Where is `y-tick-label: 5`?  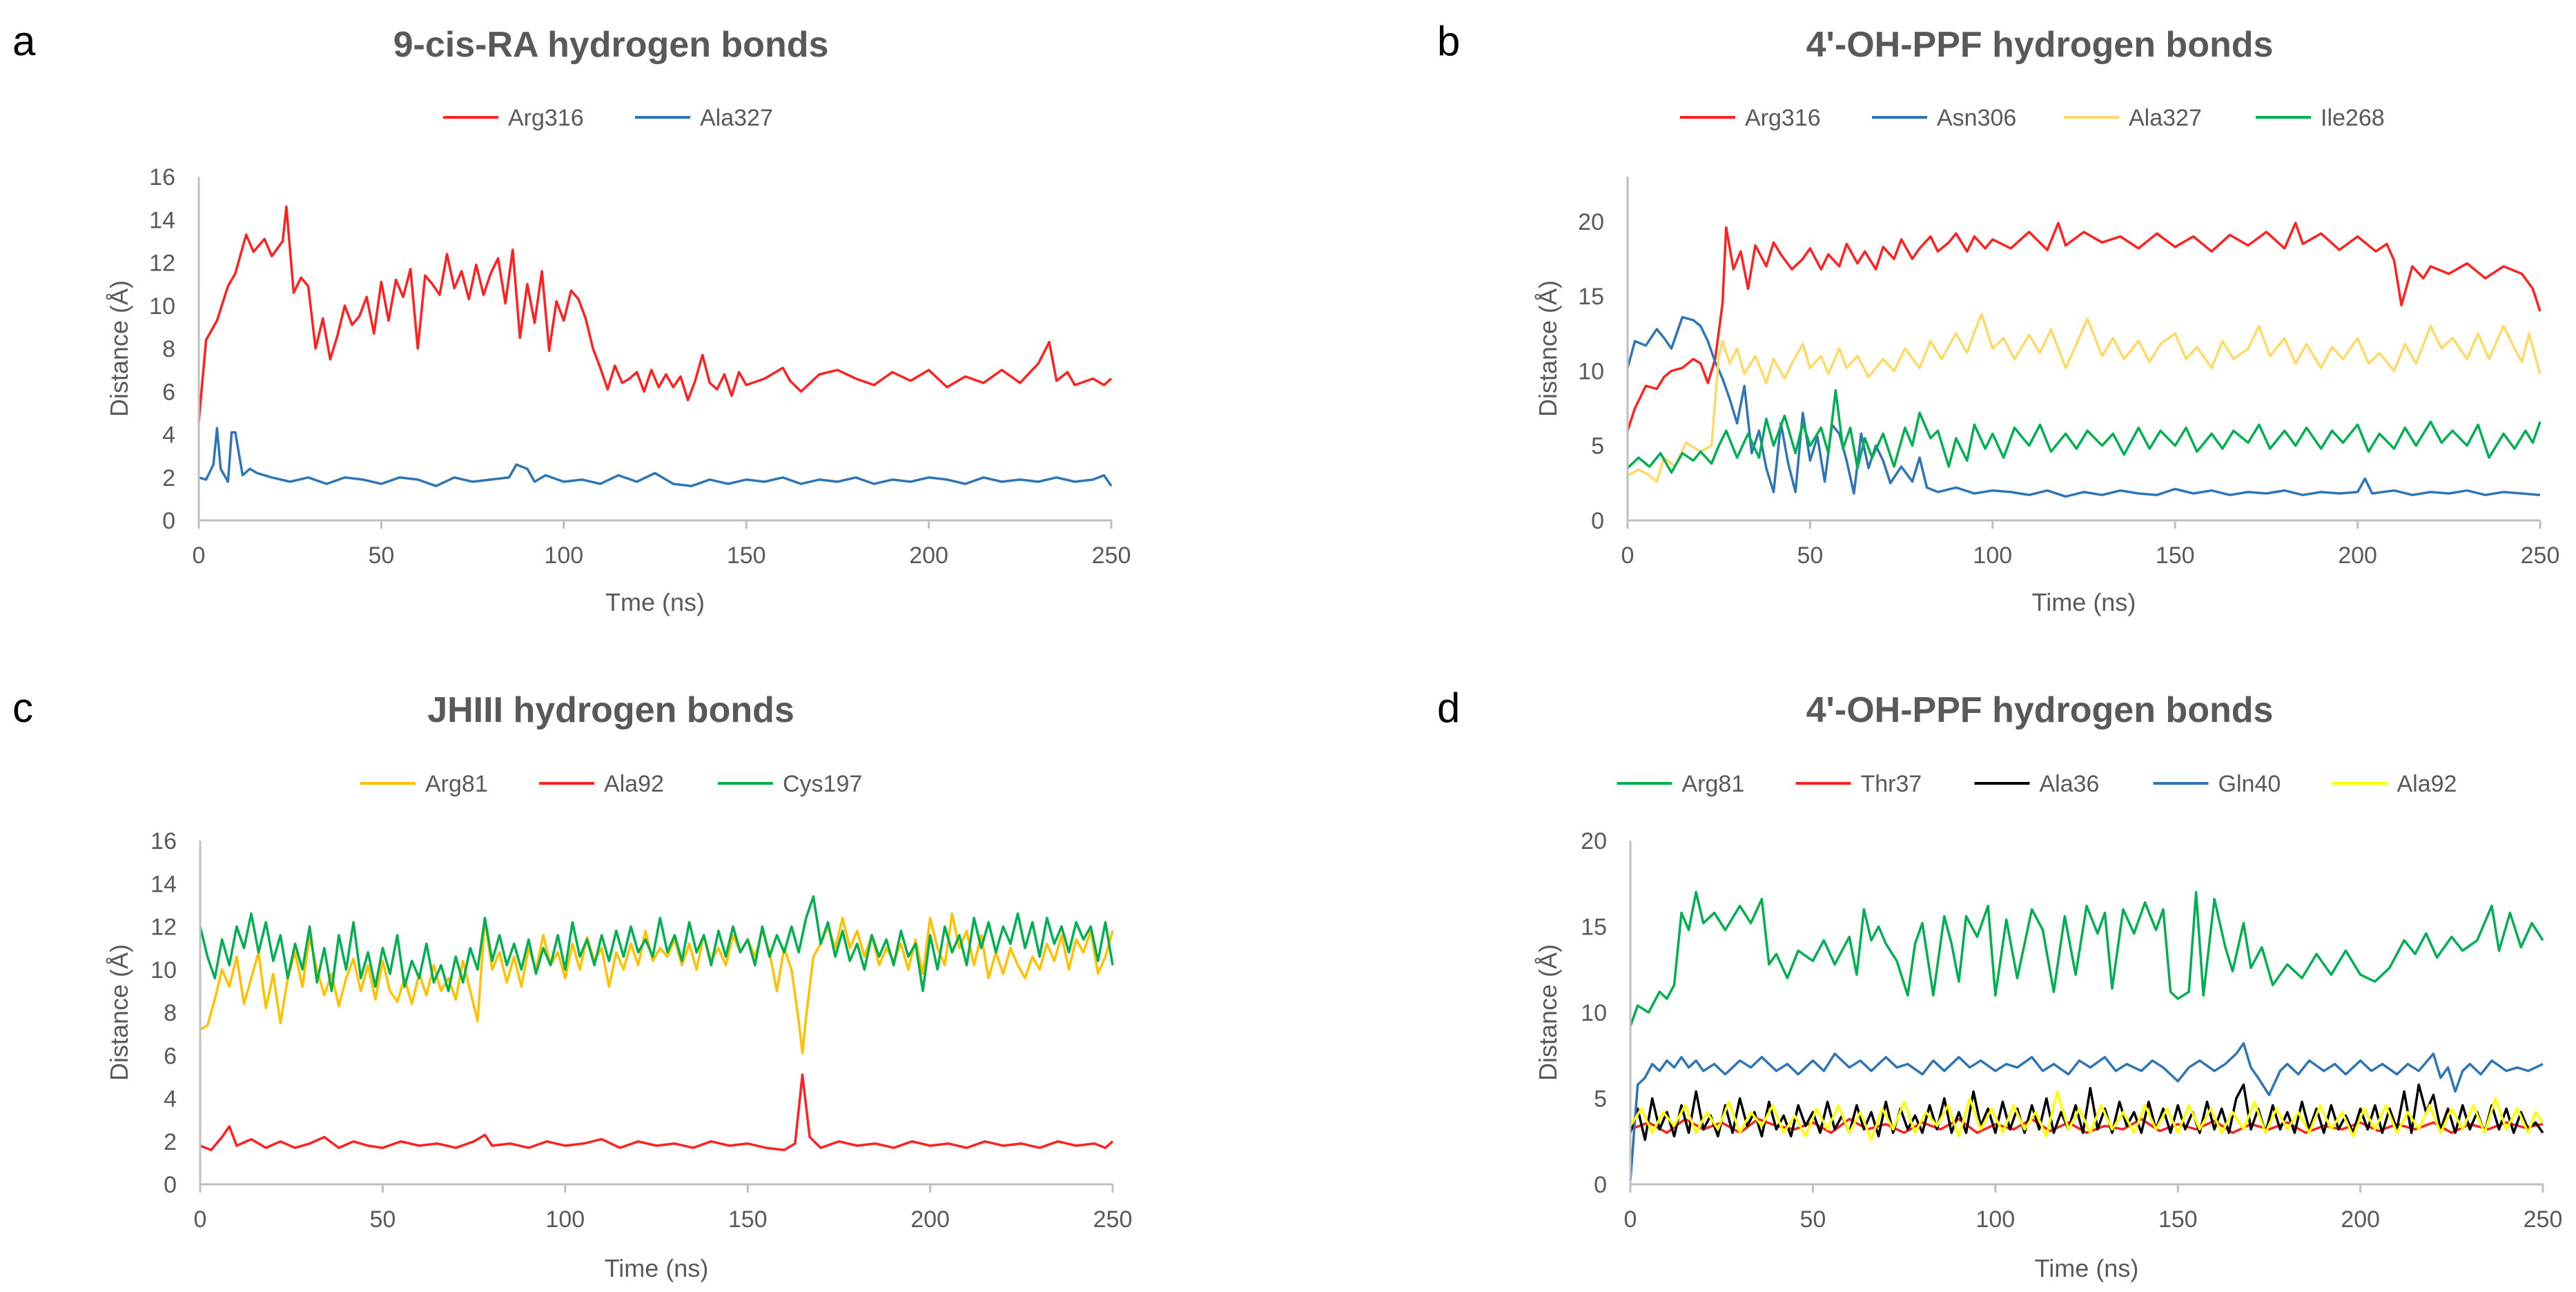 y-tick-label: 5 is located at coordinates (1597, 447).